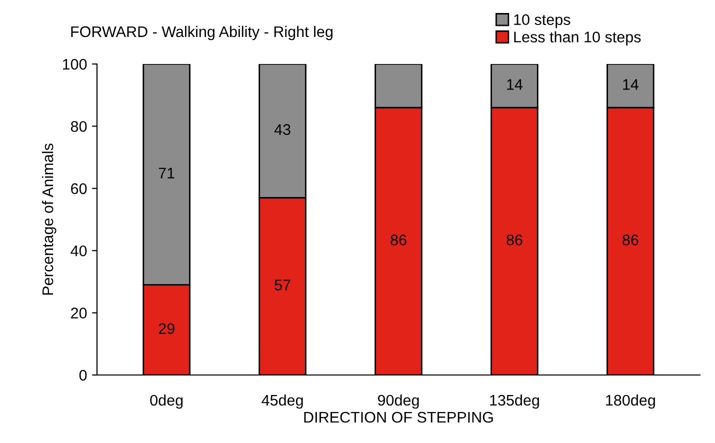  Describe the element at coordinates (78, 250) in the screenshot. I see `y-tick-label: 40` at that location.